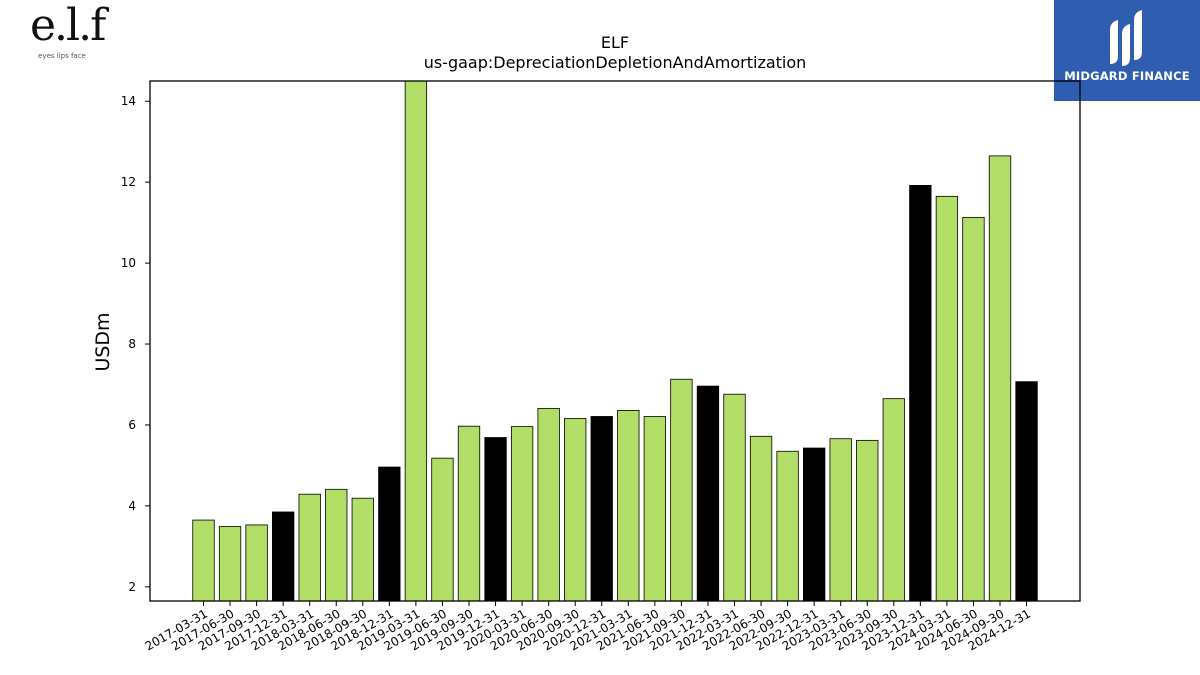 Image resolution: width=1200 pixels, height=675 pixels. I want to click on midgard-finance-logo: MIDGARD FINANCE, so click(1127, 50).